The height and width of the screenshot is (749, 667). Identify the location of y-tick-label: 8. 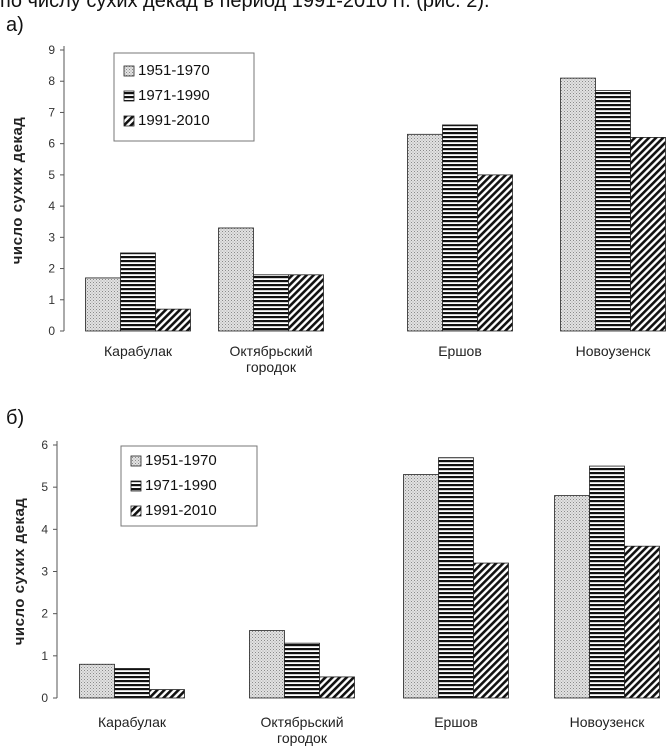
(51, 81).